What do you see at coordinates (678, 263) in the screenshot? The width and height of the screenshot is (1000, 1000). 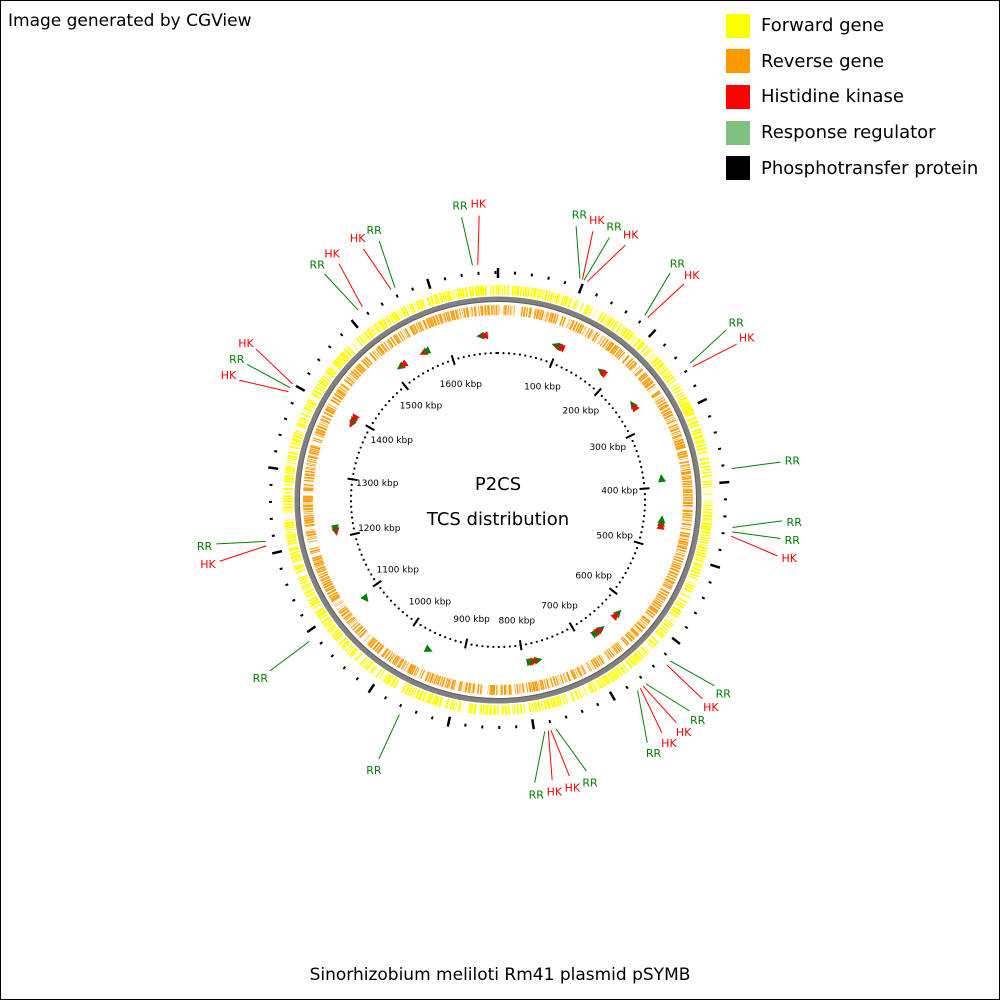 I see `rr-label: RR` at bounding box center [678, 263].